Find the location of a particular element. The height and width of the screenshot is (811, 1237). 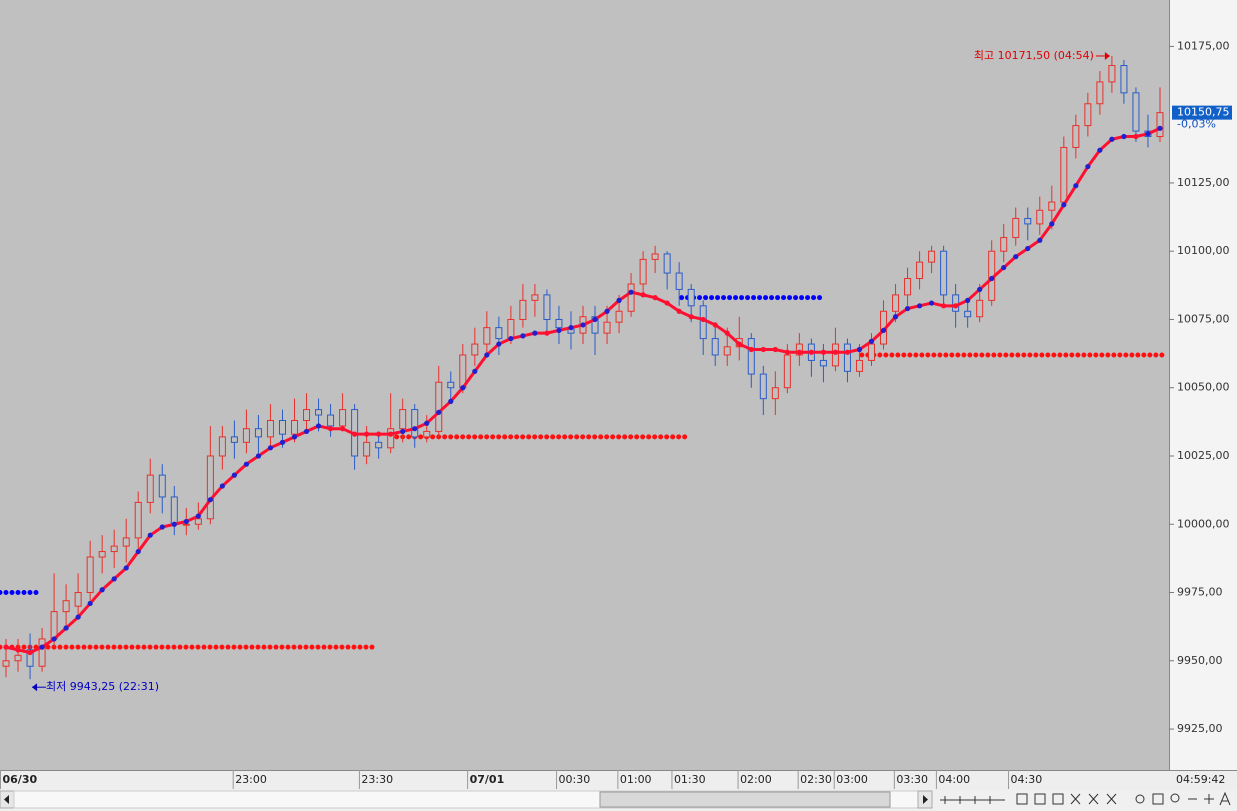

scroll-thumb is located at coordinates (745, 799).